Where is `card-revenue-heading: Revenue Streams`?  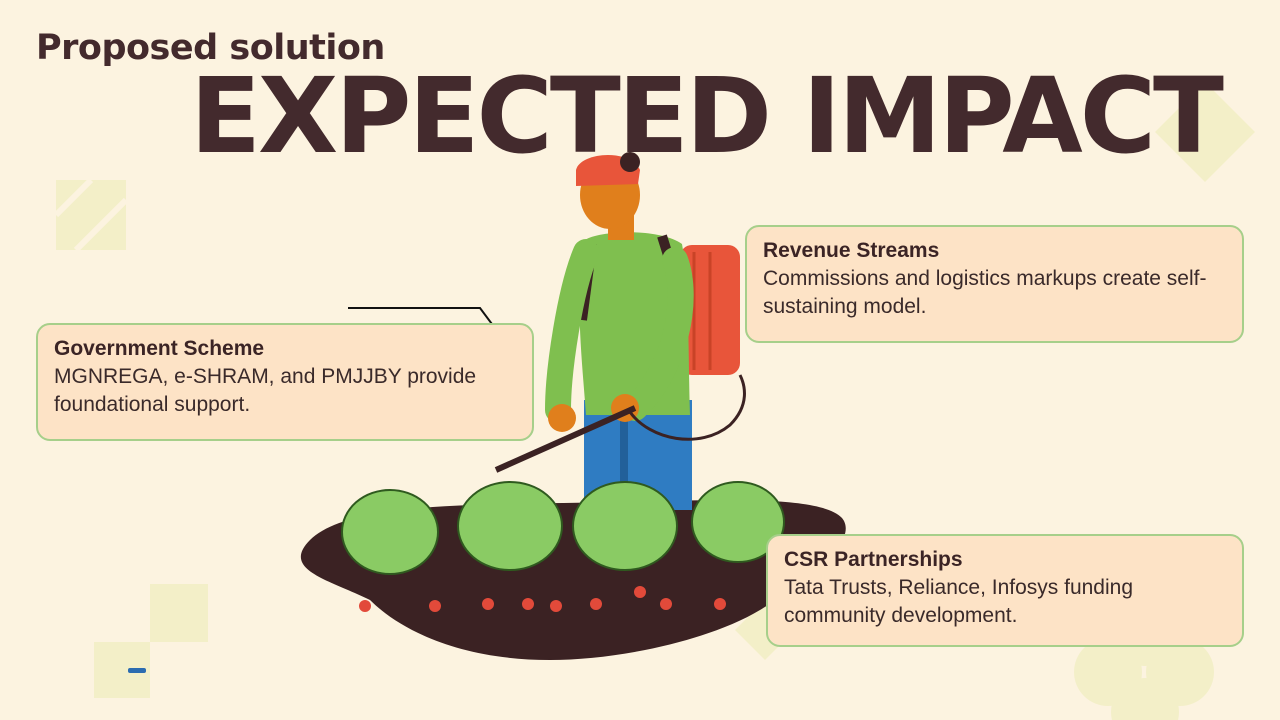 card-revenue-heading: Revenue Streams is located at coordinates (851, 250).